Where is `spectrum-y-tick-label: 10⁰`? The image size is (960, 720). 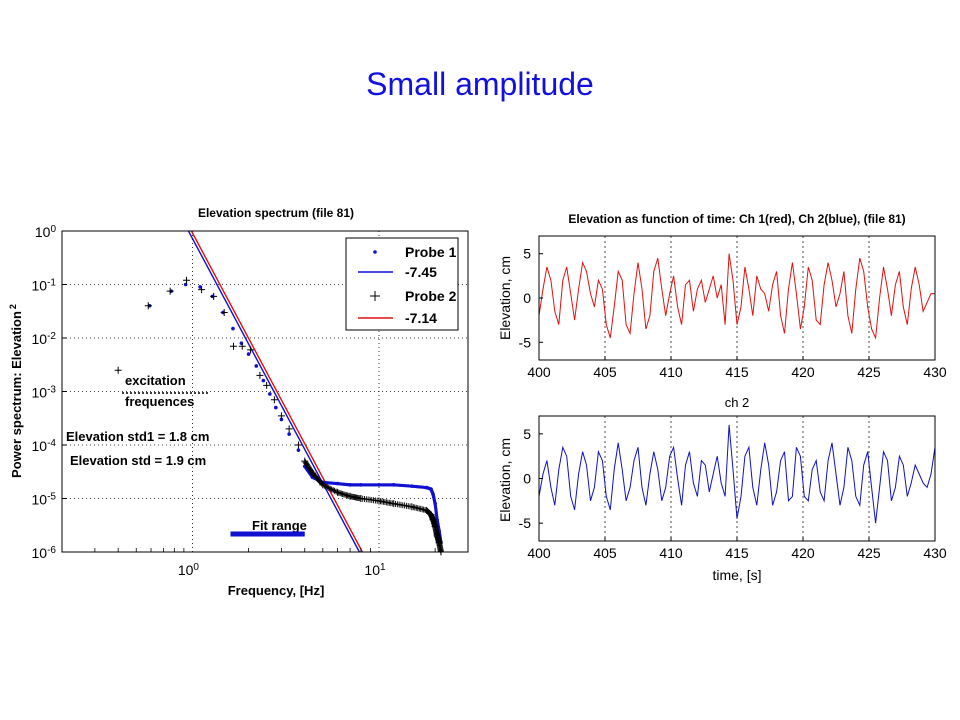
spectrum-y-tick-label: 10⁰ is located at coordinates (46, 232).